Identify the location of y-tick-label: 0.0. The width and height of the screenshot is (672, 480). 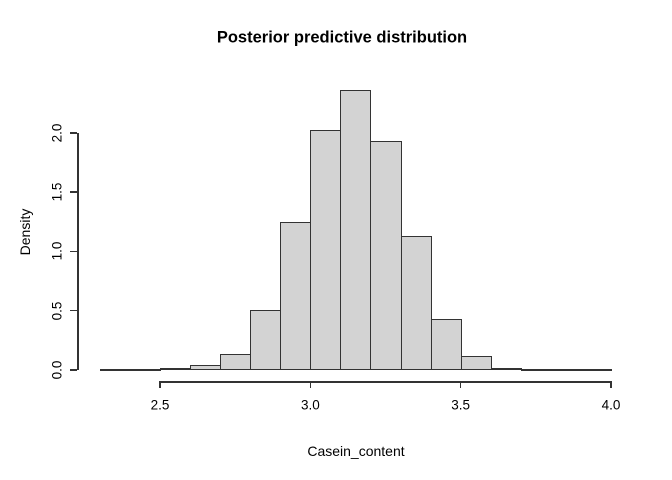
(57, 370).